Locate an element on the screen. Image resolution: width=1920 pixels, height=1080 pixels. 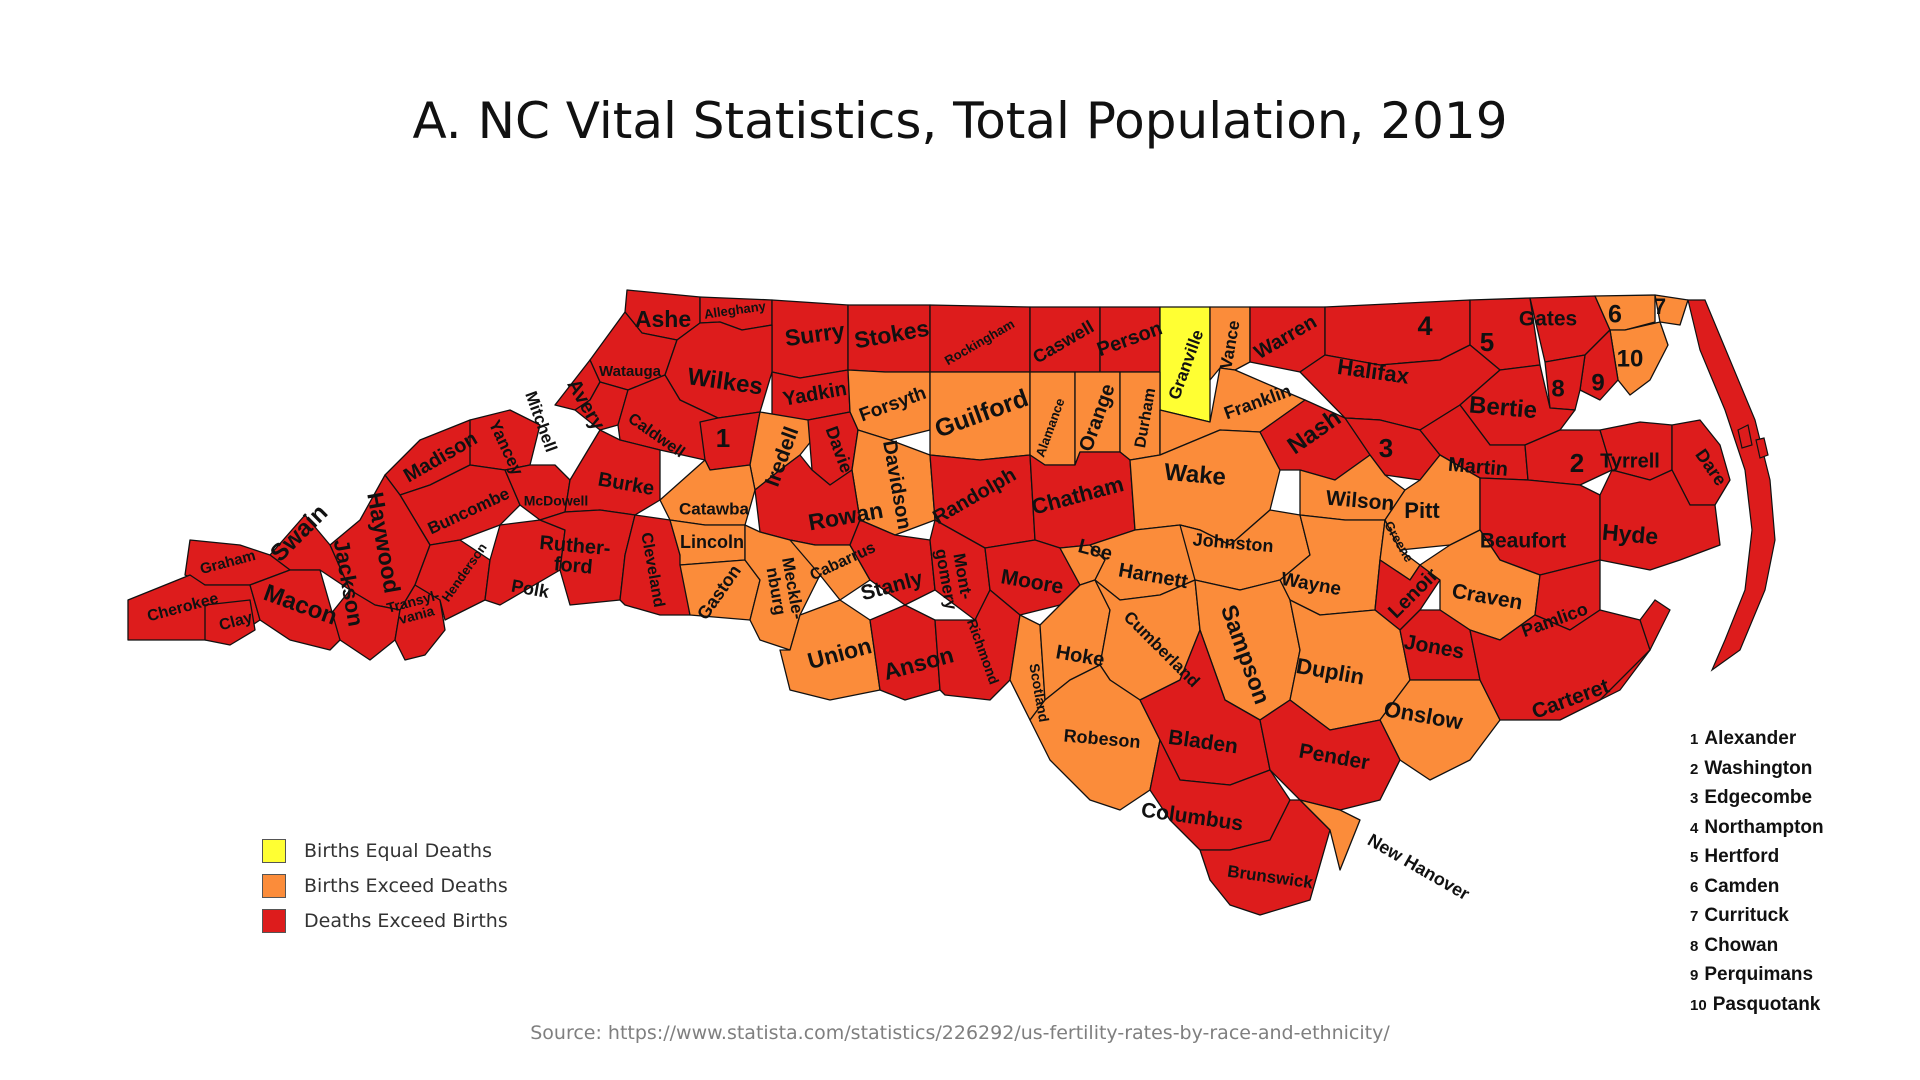
legend-label: Deaths Exceed Births is located at coordinates (406, 920).